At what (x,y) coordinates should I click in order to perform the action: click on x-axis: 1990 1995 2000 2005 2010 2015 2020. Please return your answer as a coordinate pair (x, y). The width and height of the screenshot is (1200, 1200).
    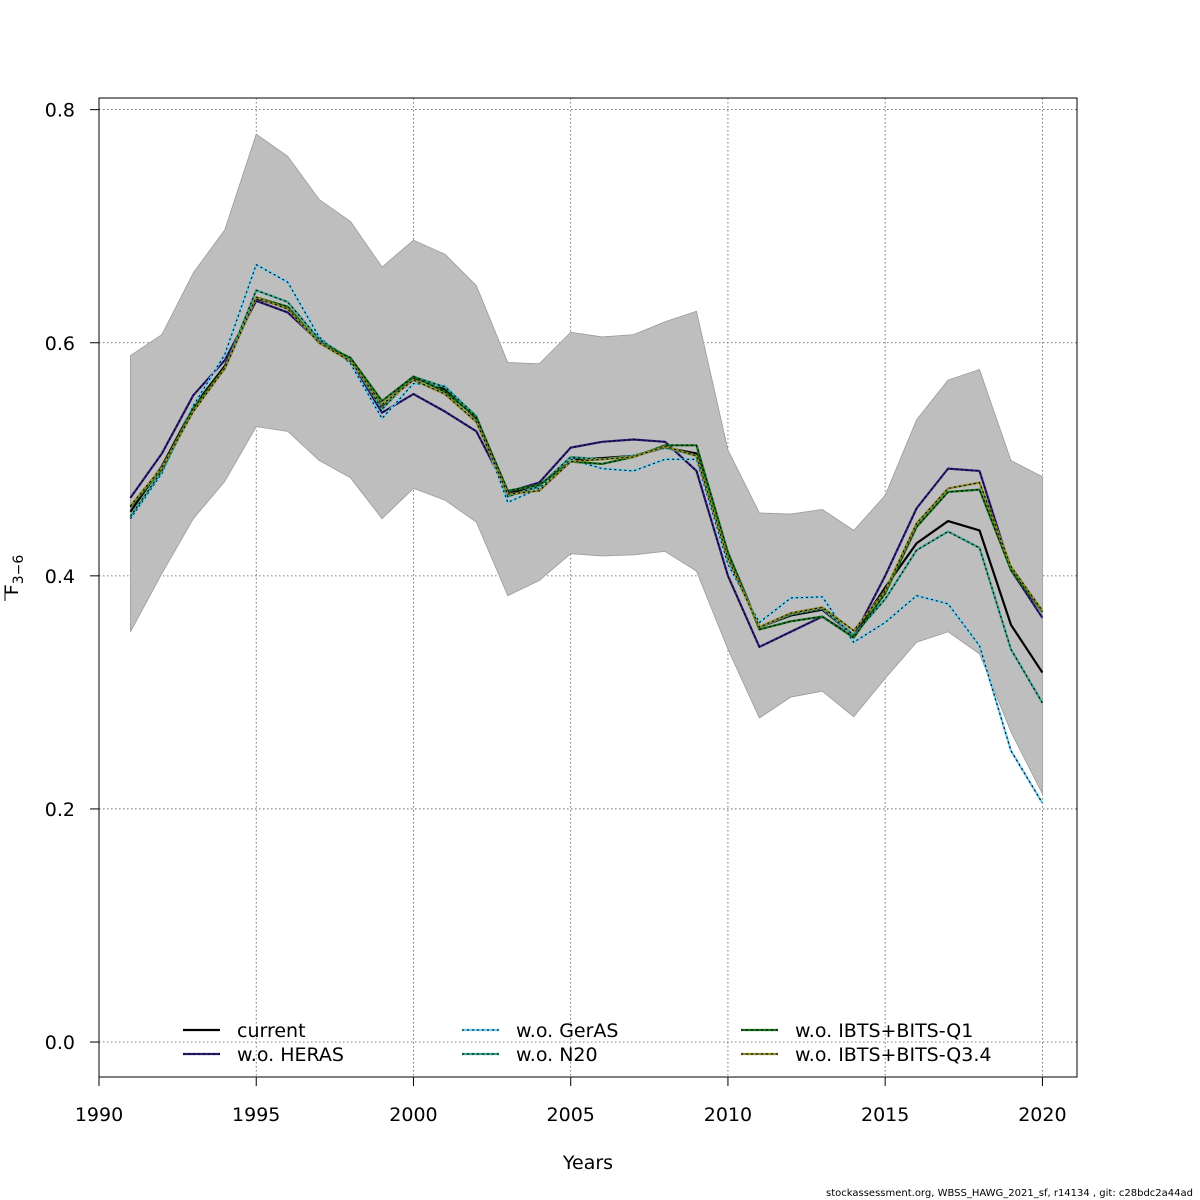
    Looking at the image, I should click on (571, 1101).